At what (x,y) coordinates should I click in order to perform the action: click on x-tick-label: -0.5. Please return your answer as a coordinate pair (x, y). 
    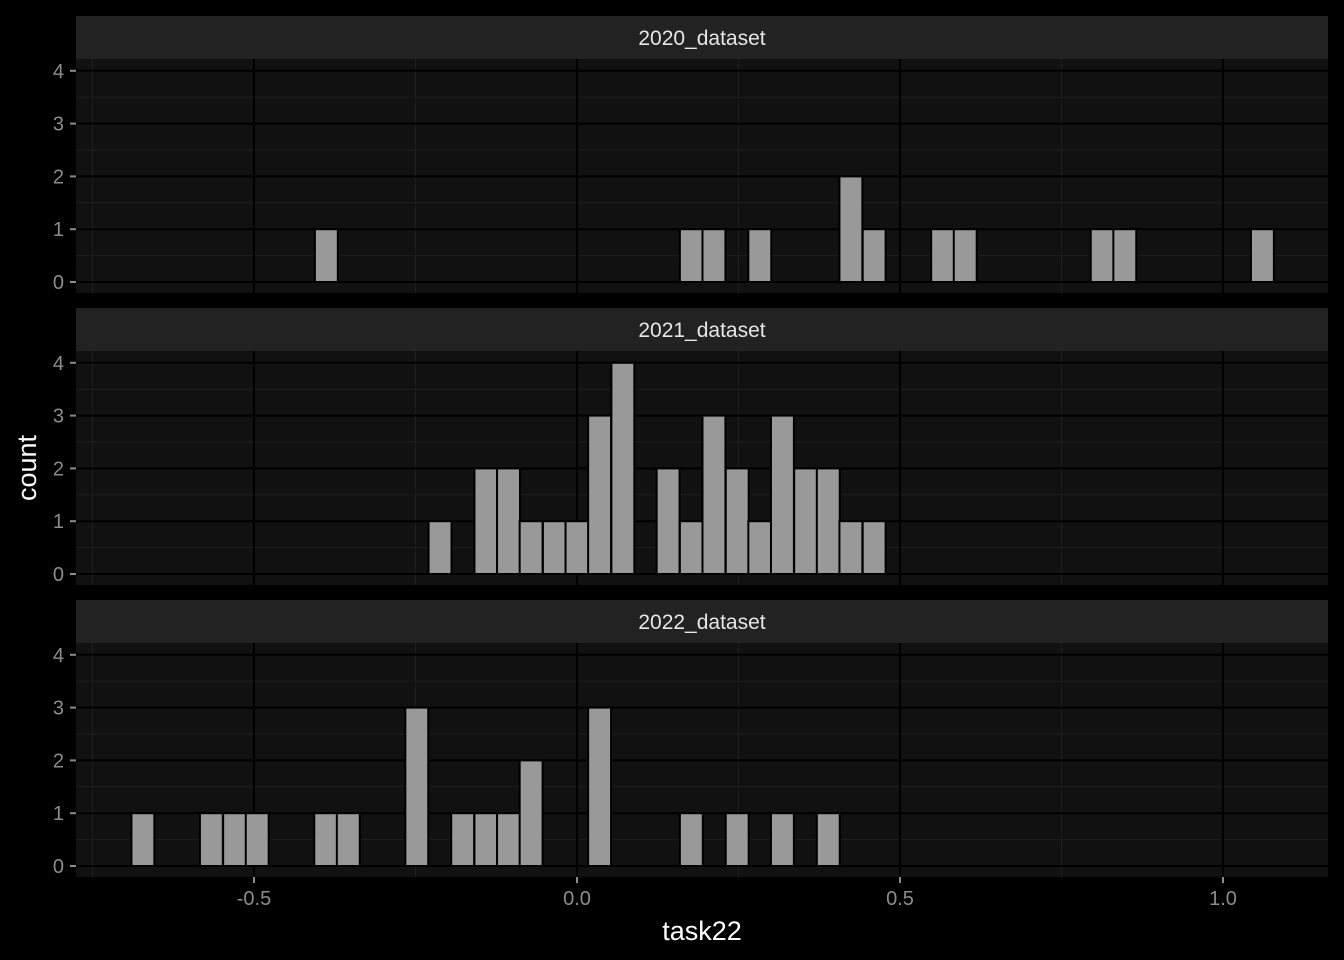
    Looking at the image, I should click on (254, 899).